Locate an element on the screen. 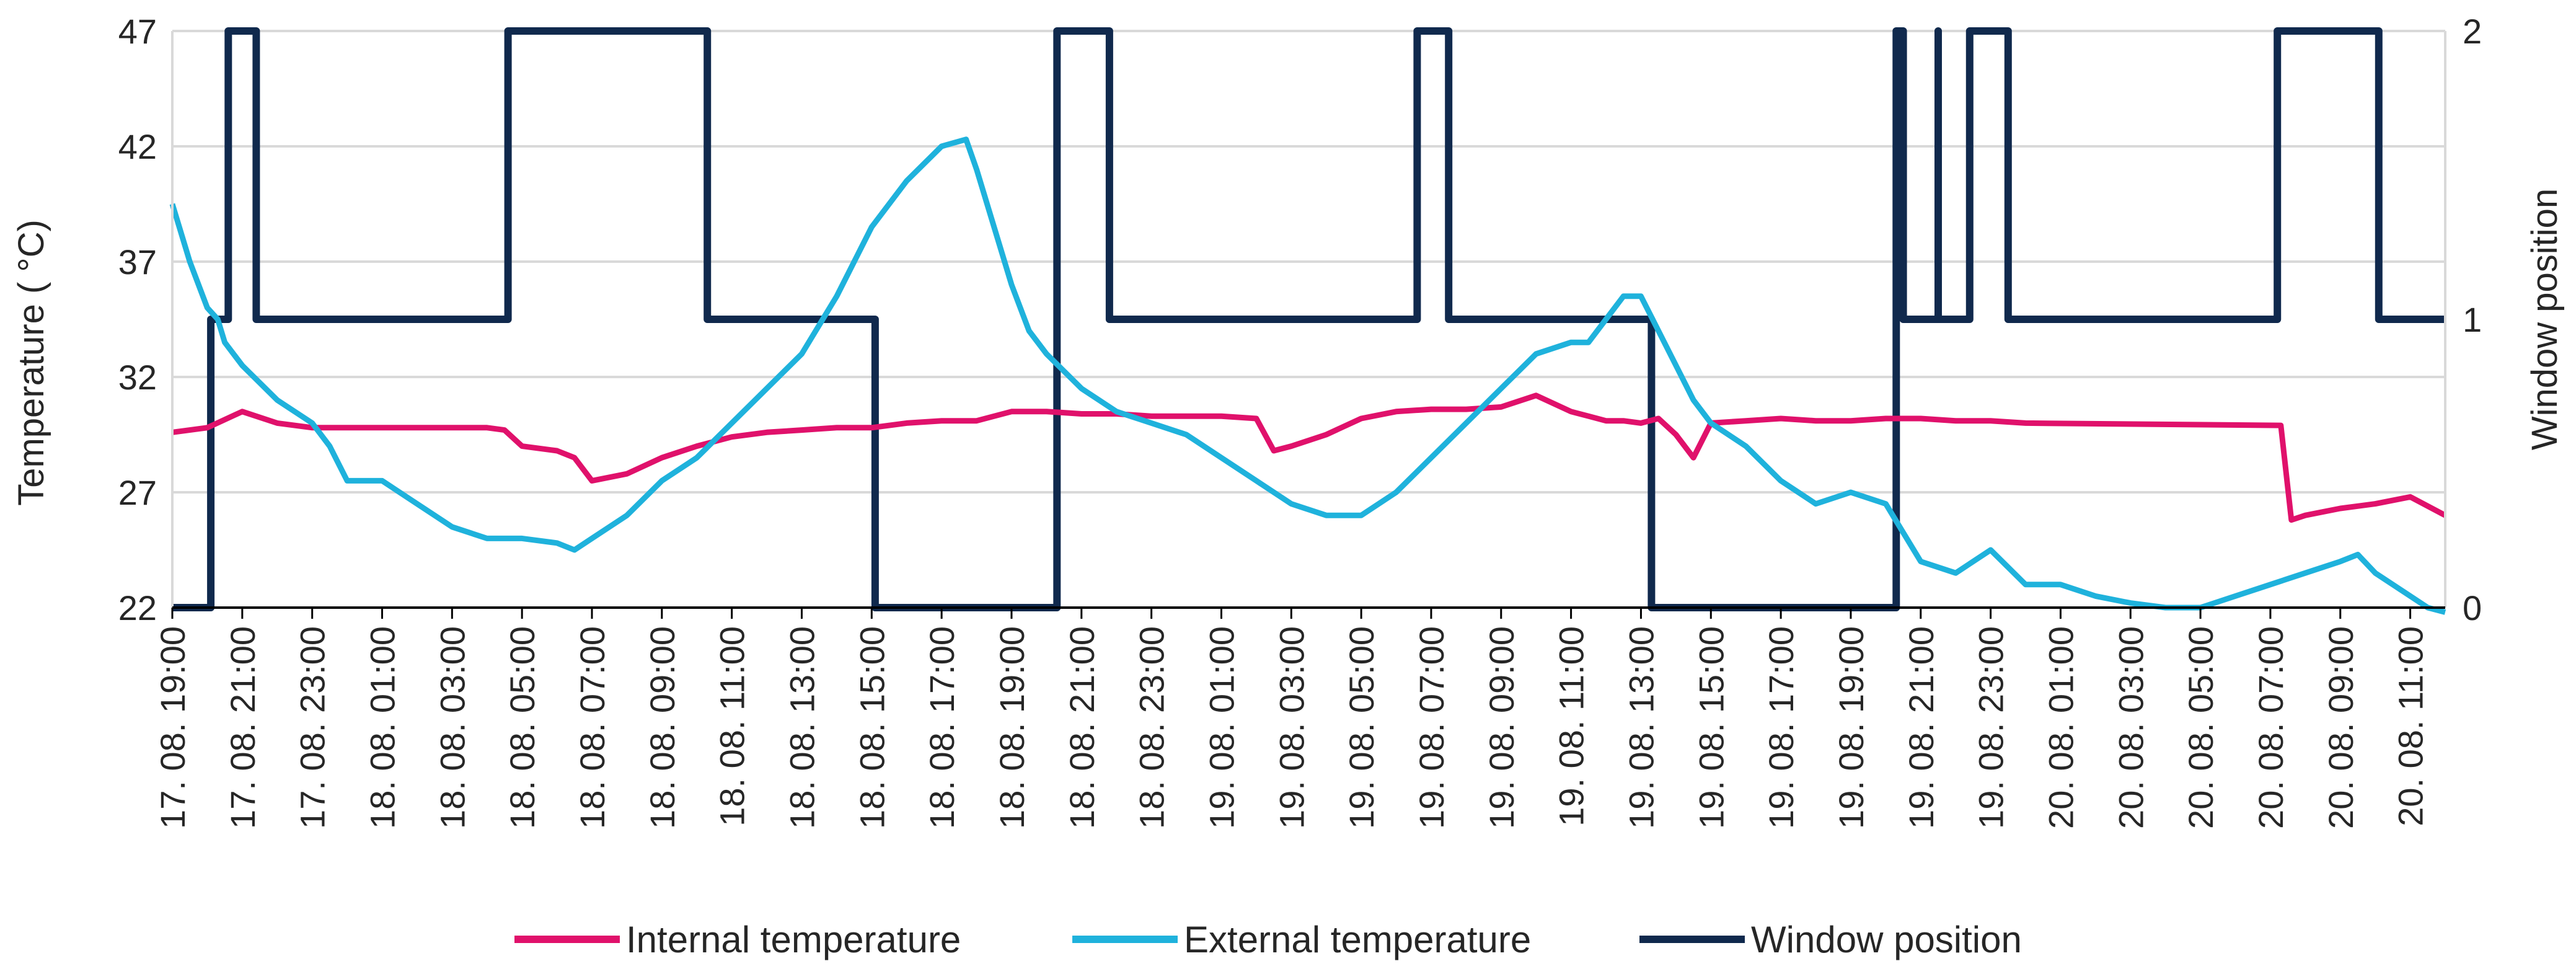 The width and height of the screenshot is (2576, 979). x-tick-label: 17. 08. 19:00 is located at coordinates (172, 727).